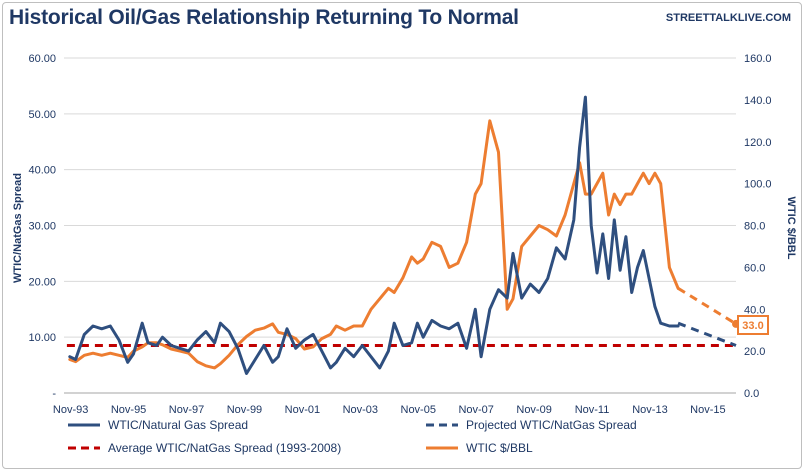 The image size is (805, 472). What do you see at coordinates (42, 115) in the screenshot?
I see `left-tick-label: 50.00` at bounding box center [42, 115].